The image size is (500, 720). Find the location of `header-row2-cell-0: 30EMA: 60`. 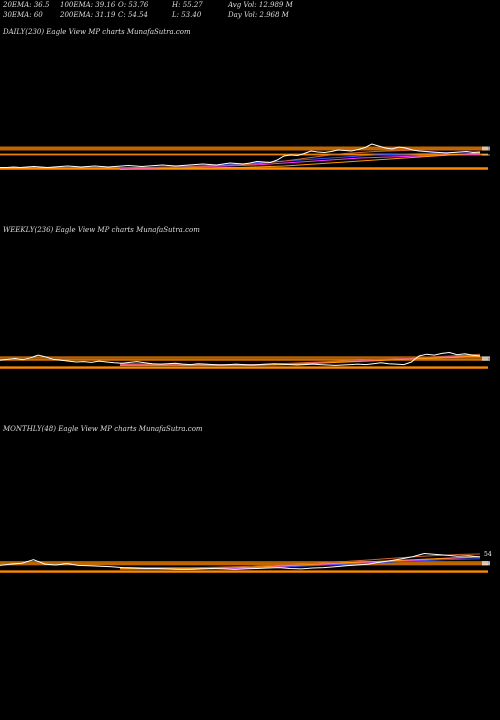

header-row2-cell-0: 30EMA: 60 is located at coordinates (23, 15).